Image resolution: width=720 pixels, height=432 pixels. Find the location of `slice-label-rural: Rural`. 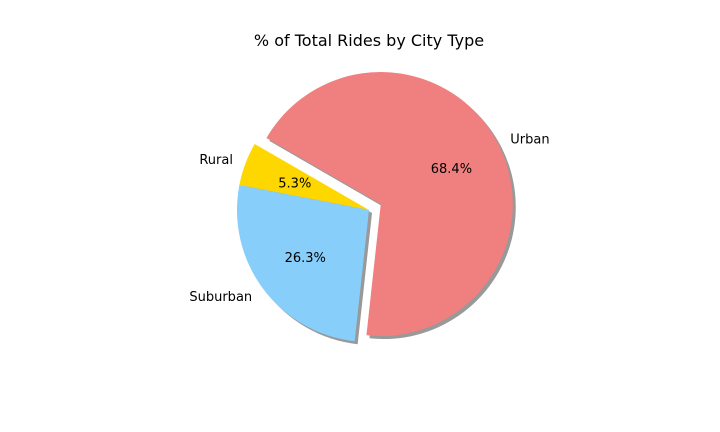

slice-label-rural: Rural is located at coordinates (216, 160).